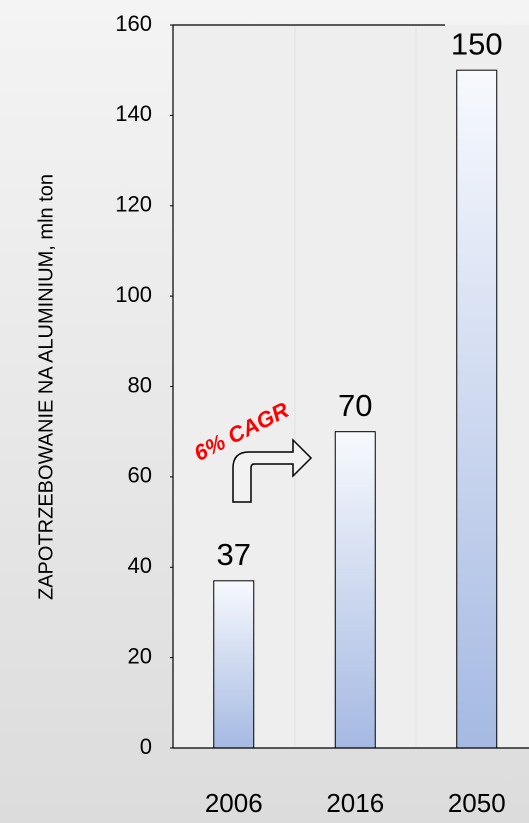 Image resolution: width=529 pixels, height=823 pixels. What do you see at coordinates (46, 387) in the screenshot?
I see `y-axis-title: ZAPOTRZEBOWANIE NA ALUMINIUM, mln ton` at bounding box center [46, 387].